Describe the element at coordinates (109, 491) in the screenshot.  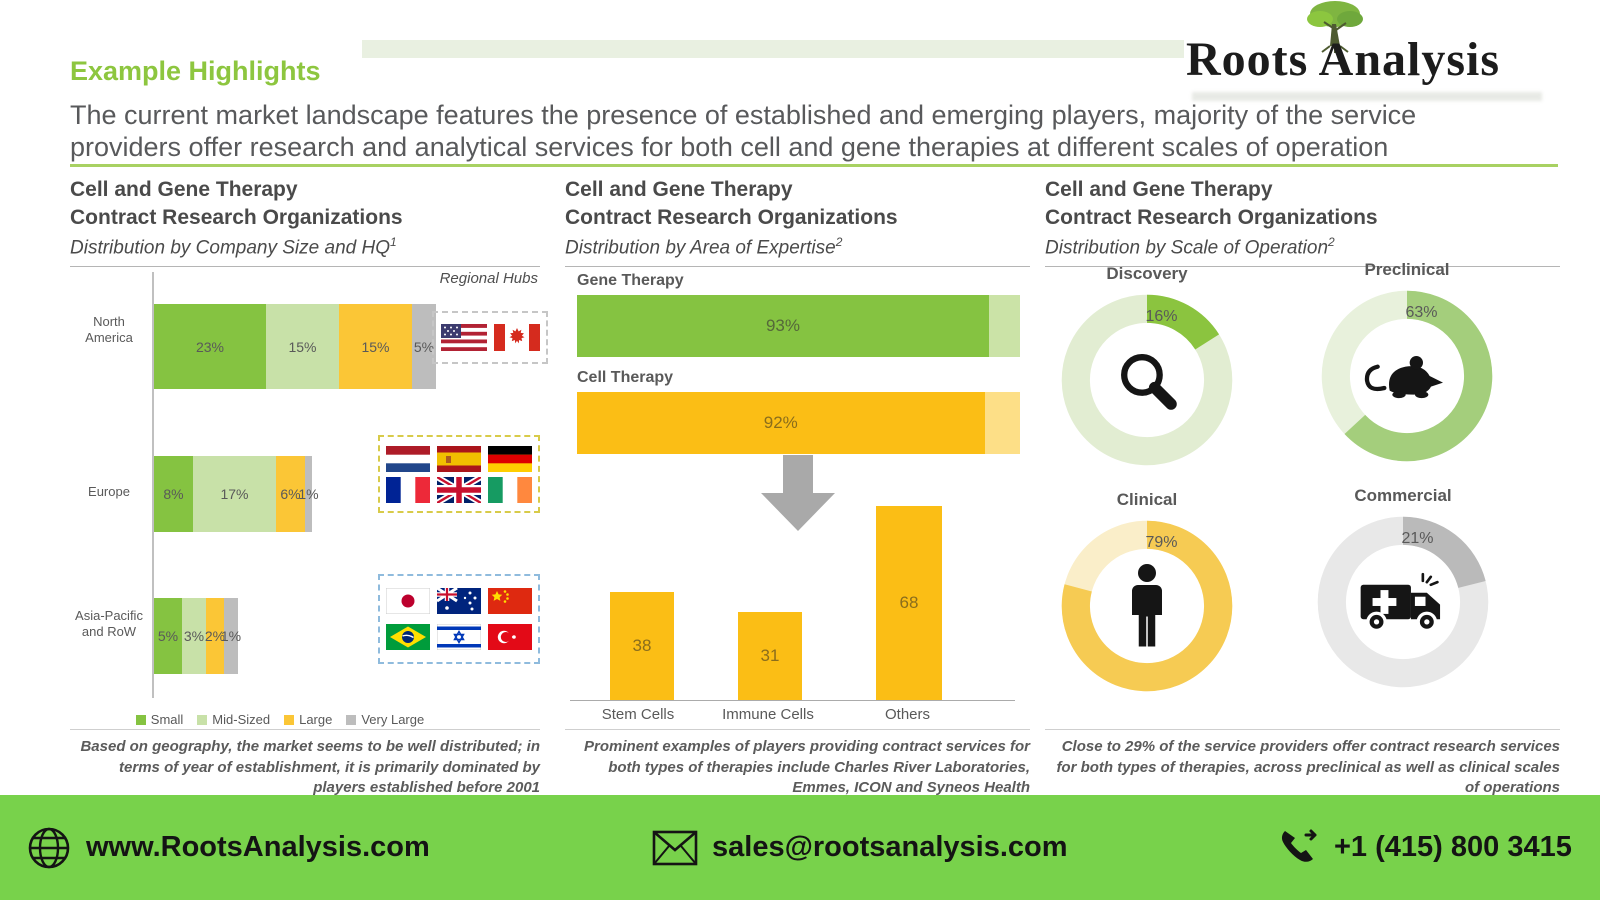
I see `category-label-europe: Europe` at that location.